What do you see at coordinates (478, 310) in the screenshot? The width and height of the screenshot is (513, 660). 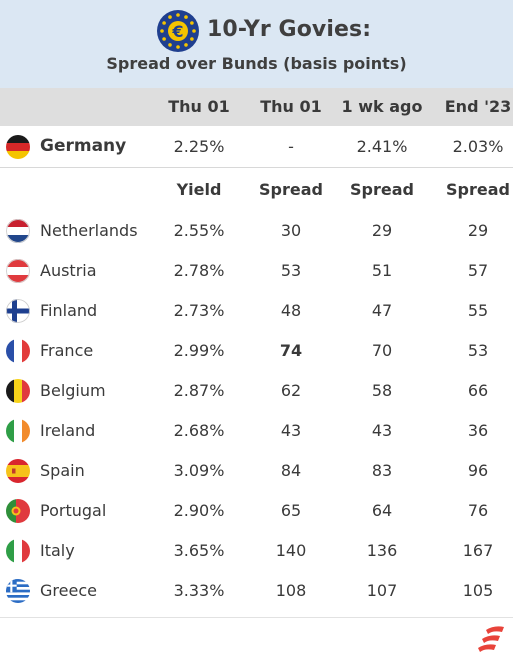 I see `table-cell: 55` at bounding box center [478, 310].